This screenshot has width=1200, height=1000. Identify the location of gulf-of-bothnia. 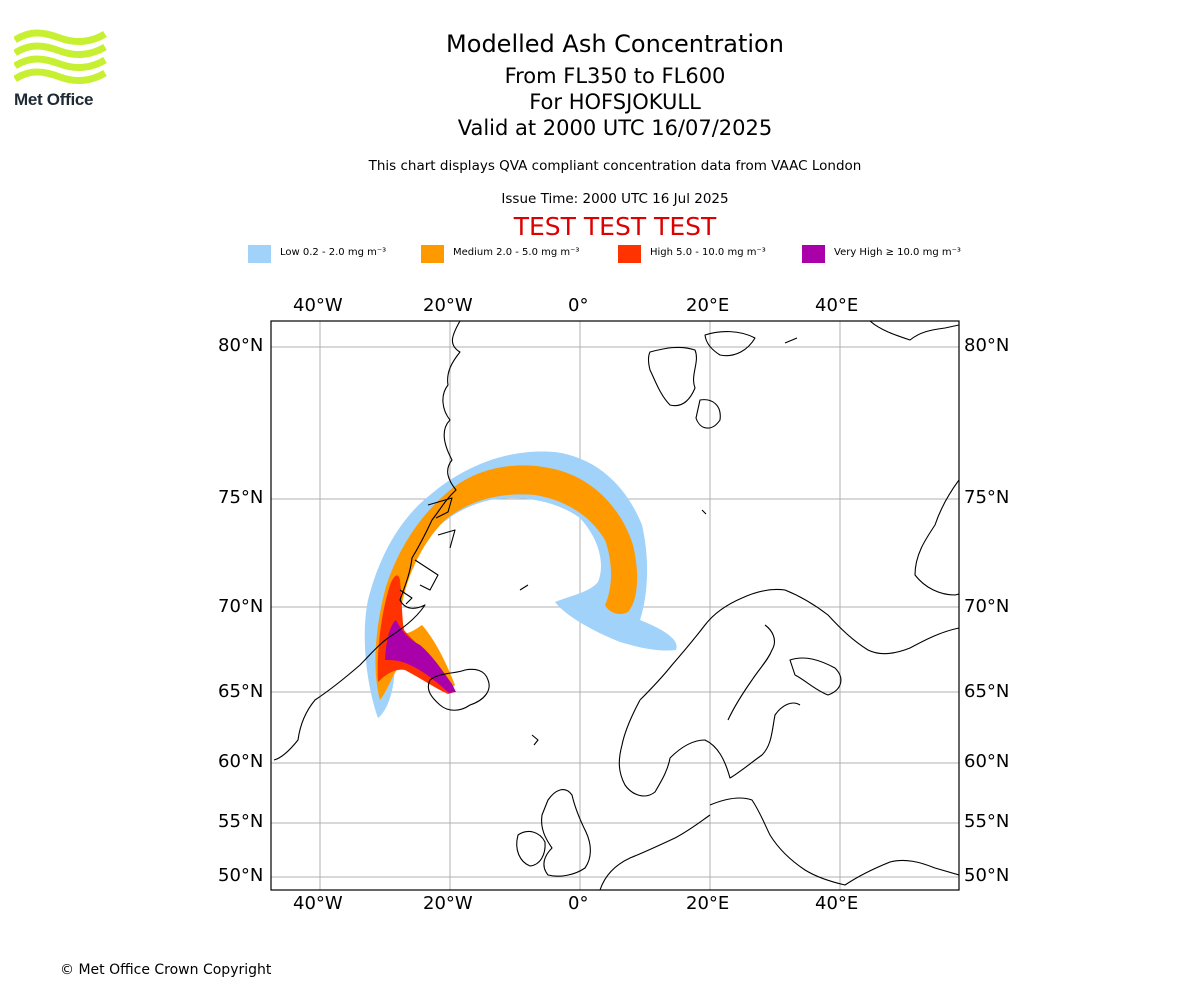
(751, 672).